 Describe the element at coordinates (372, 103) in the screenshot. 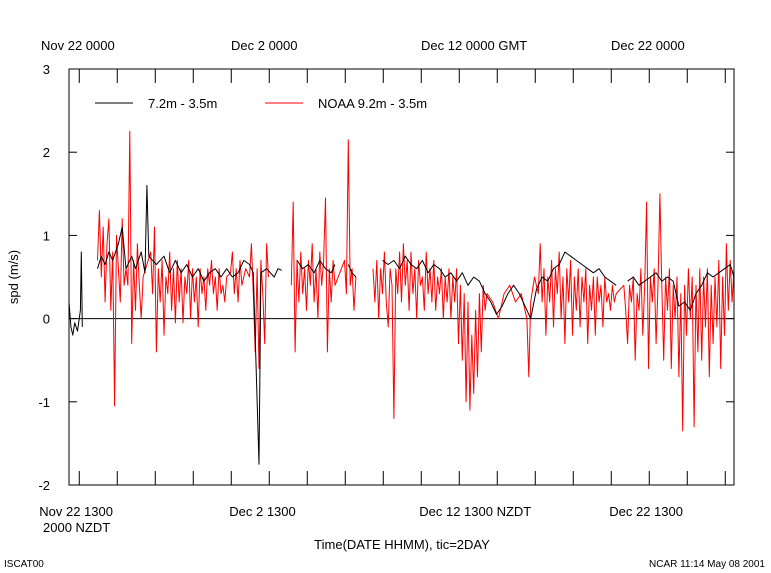

I see `legend-label-series-2: NOAA 9.2m - 3.5m` at that location.